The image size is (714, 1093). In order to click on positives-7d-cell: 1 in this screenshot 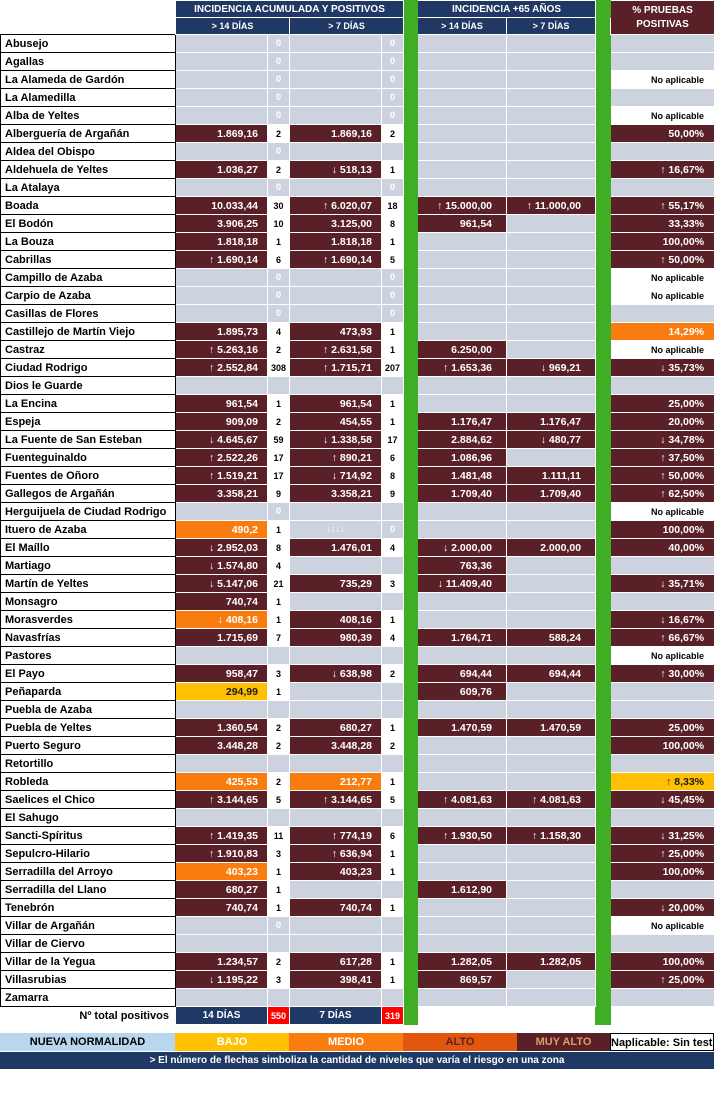, I will do `click(392, 241)`.